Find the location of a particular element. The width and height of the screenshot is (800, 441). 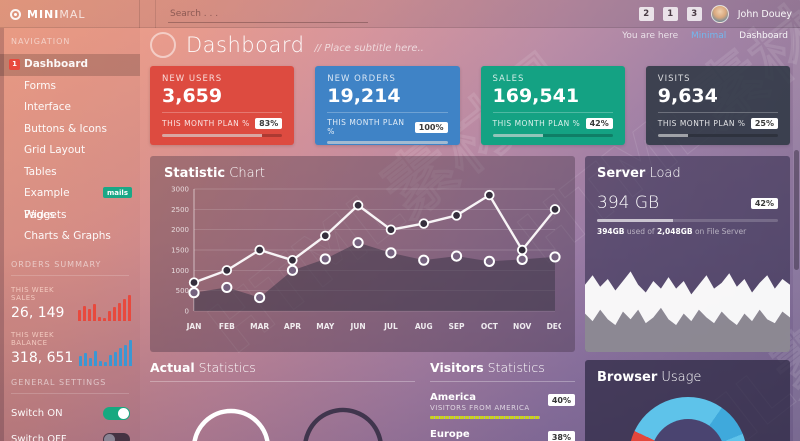

server-load-title: Server Load is located at coordinates (639, 173).